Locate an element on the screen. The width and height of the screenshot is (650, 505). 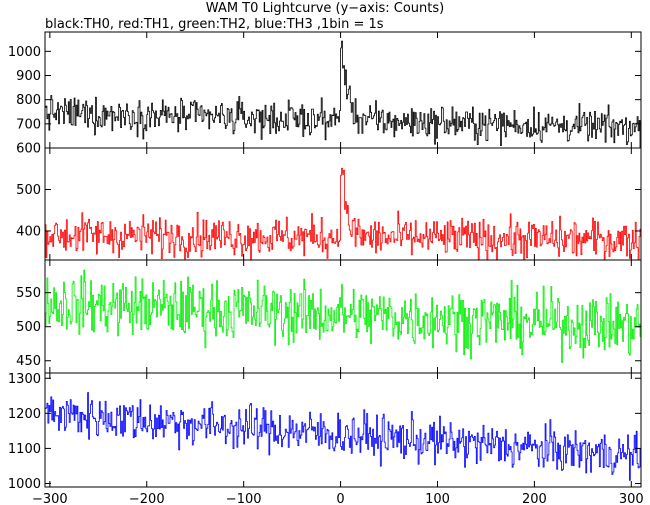
y-tick-label: 1200 is located at coordinates (24, 414).